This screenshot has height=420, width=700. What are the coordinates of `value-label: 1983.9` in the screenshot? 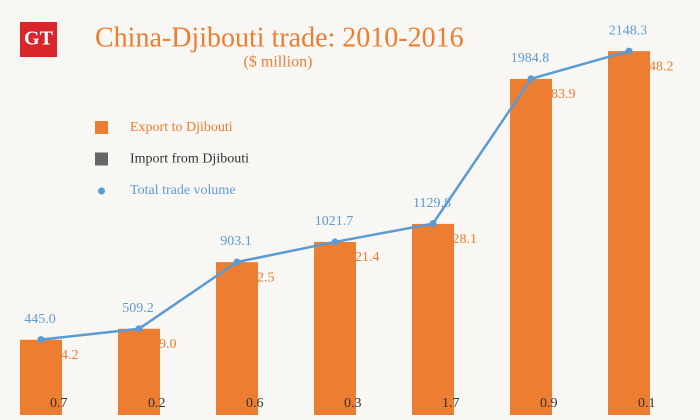 It's located at (556, 94).